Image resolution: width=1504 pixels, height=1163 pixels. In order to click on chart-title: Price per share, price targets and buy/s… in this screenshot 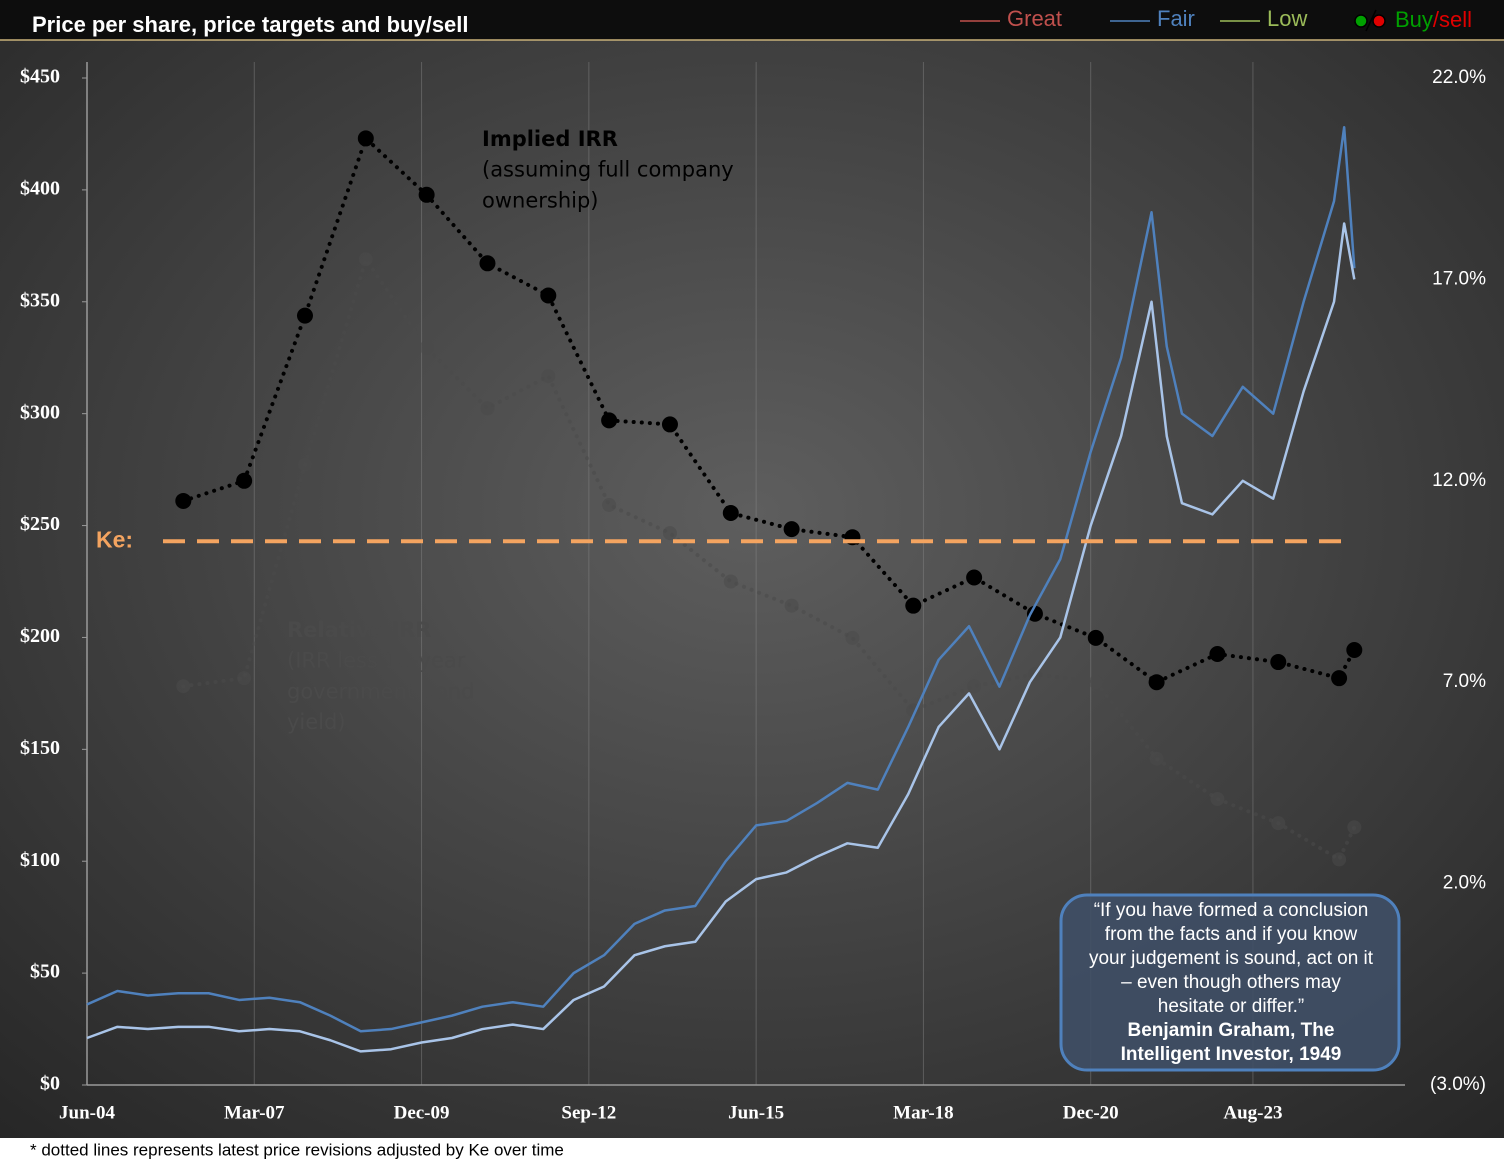, I will do `click(250, 24)`.